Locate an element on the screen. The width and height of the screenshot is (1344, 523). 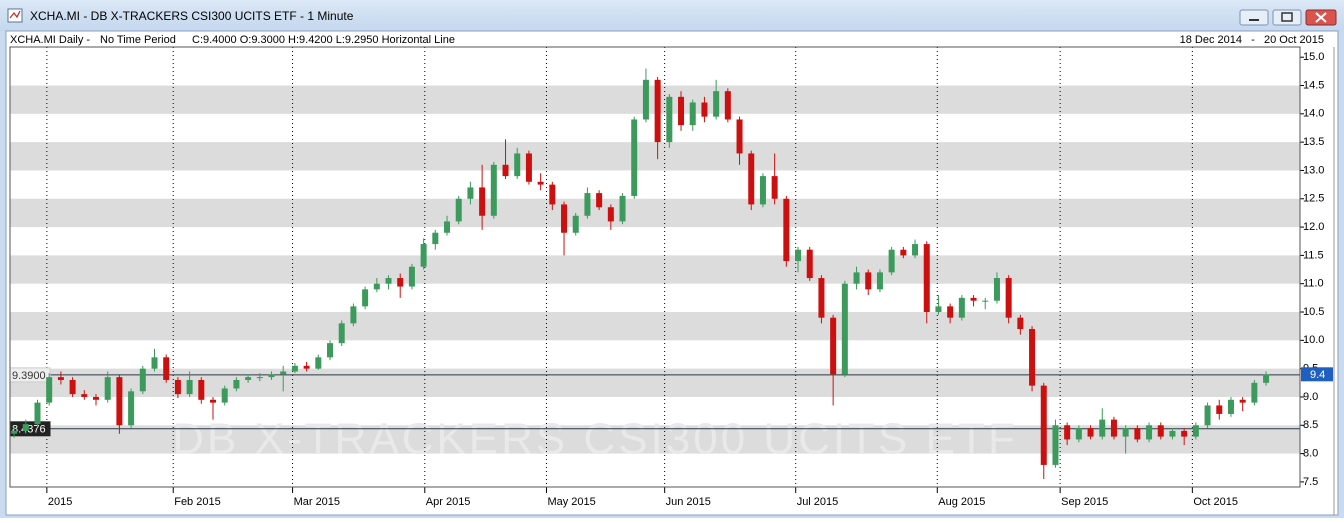
y-tick-label: 13.5 is located at coordinates (1313, 142).